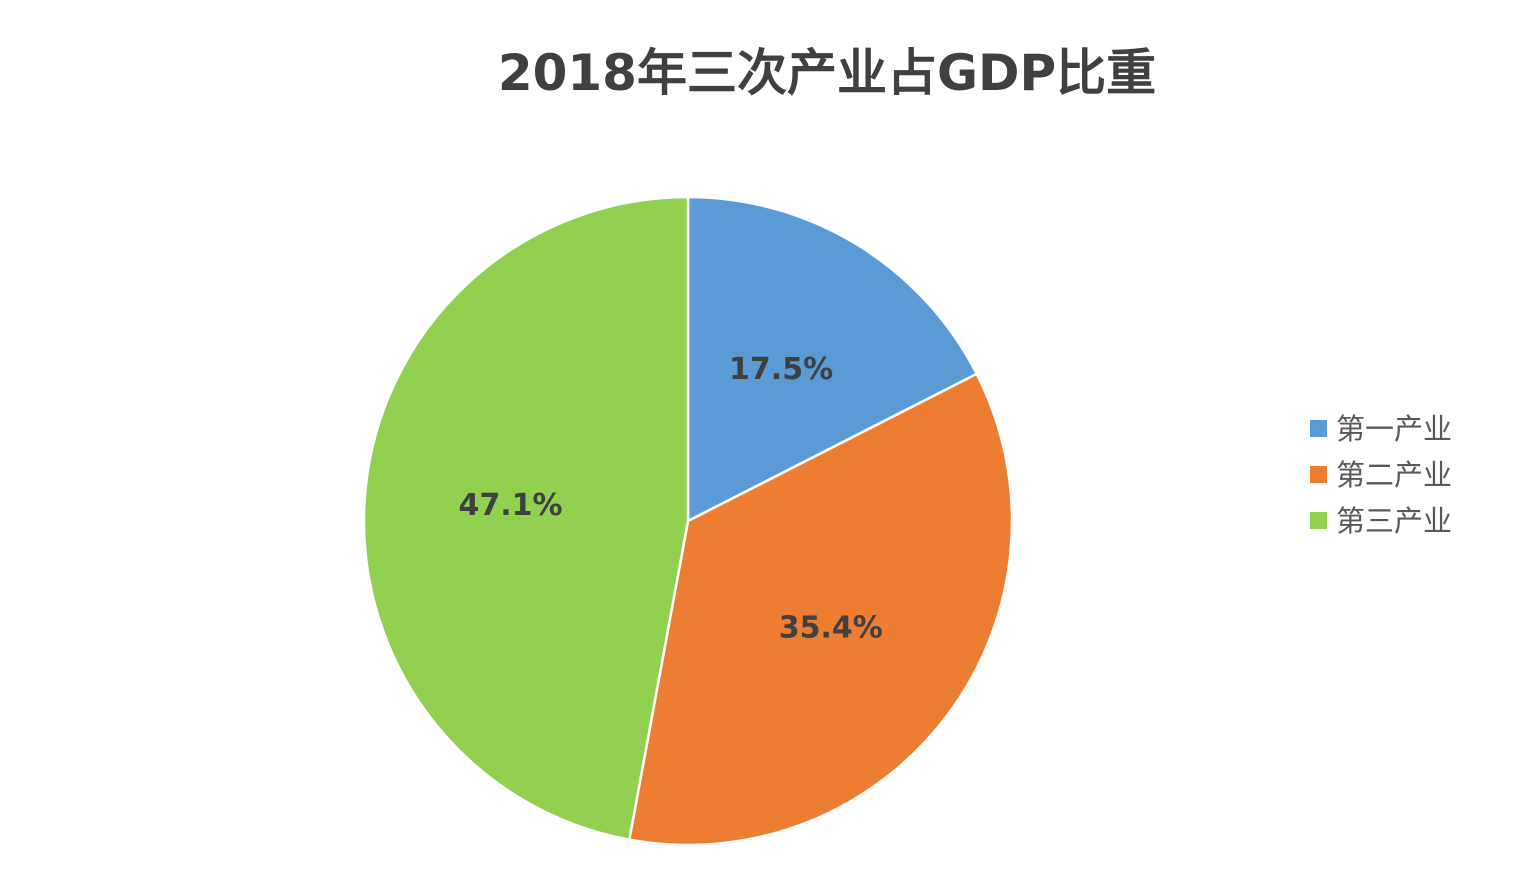  What do you see at coordinates (1318, 520) in the screenshot?
I see `legend-swatch-tertiary` at bounding box center [1318, 520].